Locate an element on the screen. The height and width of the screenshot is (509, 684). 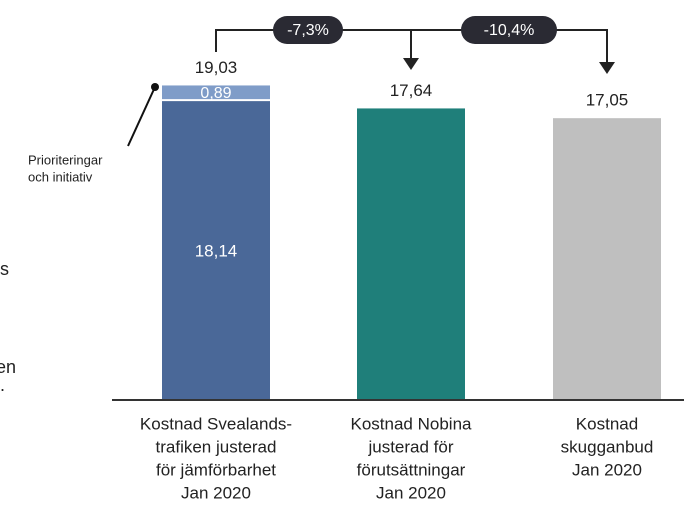
x-tick-label: för jämförbarhet is located at coordinates (216, 469).